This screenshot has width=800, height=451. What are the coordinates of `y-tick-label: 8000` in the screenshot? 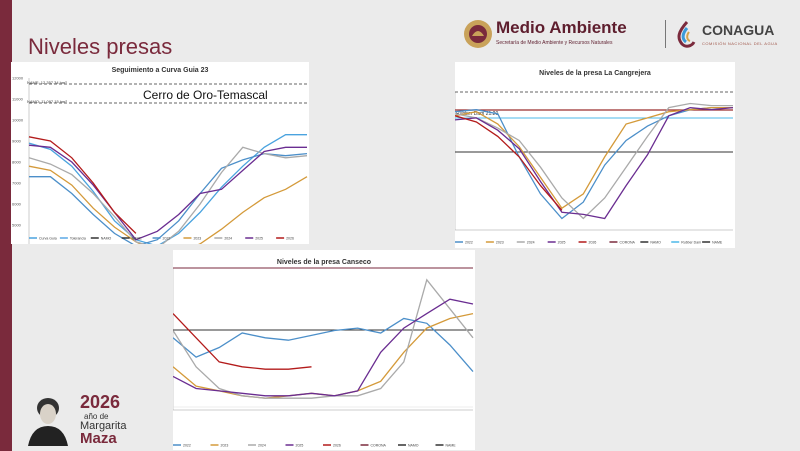 It's located at (17, 162).